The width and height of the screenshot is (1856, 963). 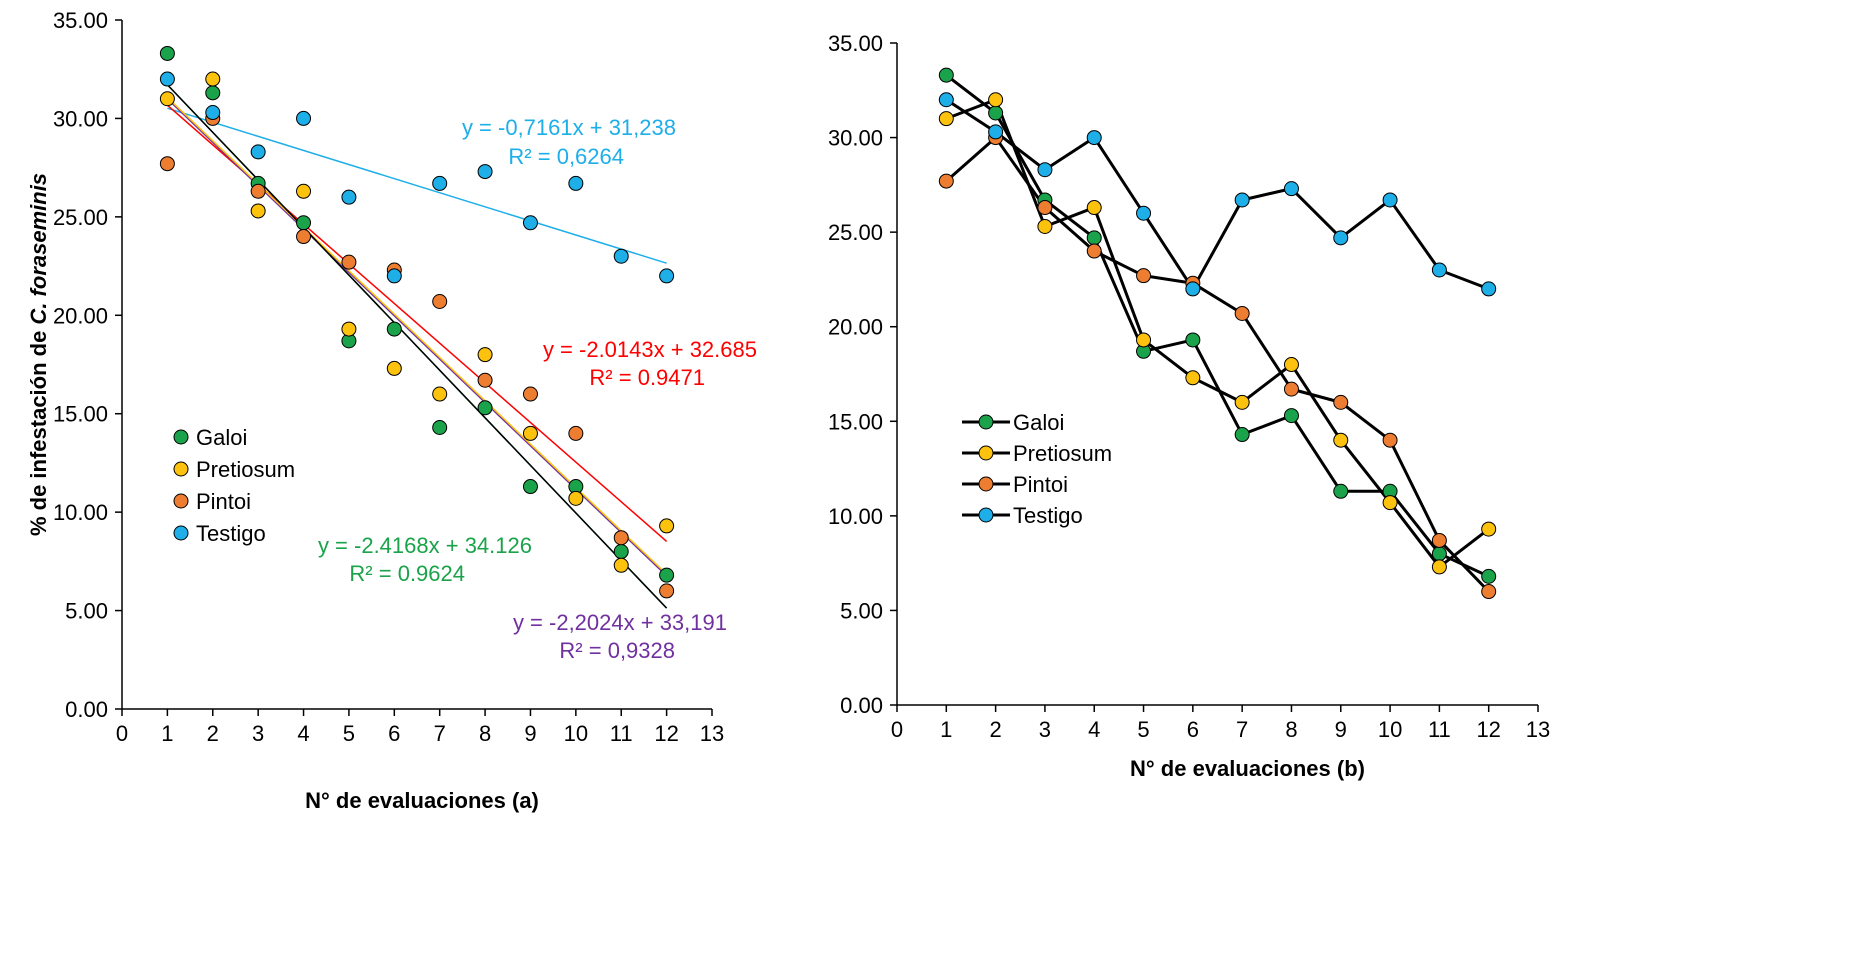 What do you see at coordinates (422, 800) in the screenshot?
I see `x-axis-title: N° de evaluaciones (a)` at bounding box center [422, 800].